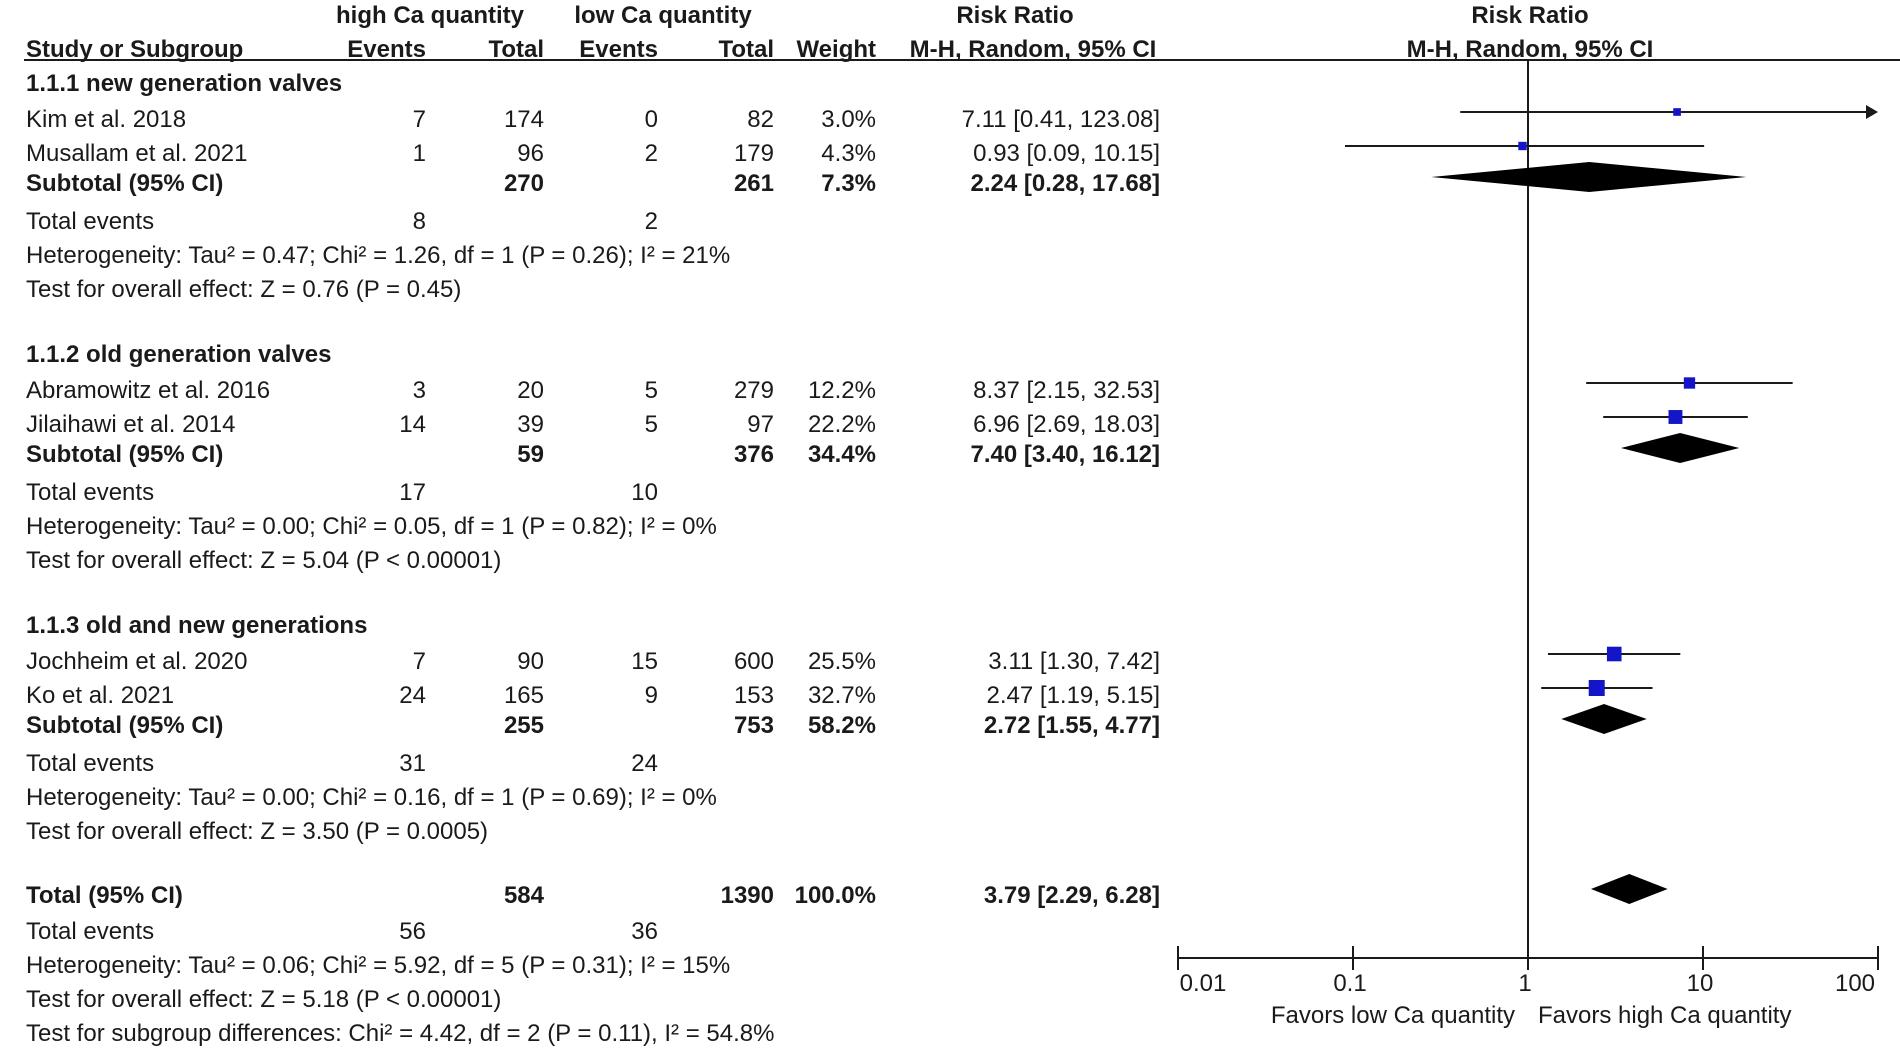  I want to click on events-high: 14, so click(412, 424).